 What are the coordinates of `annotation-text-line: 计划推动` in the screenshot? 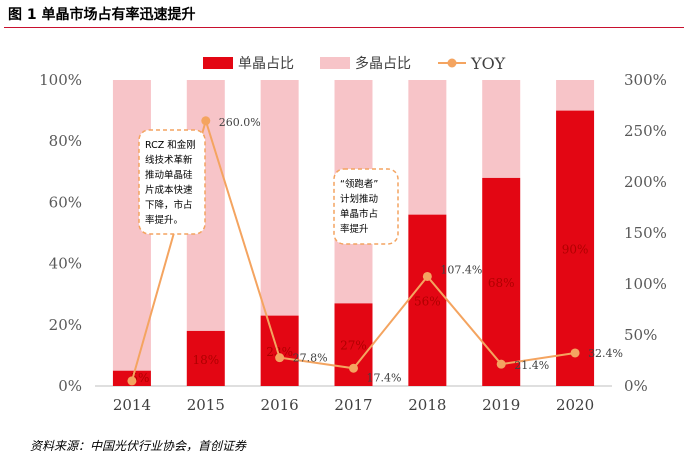 It's located at (359, 199).